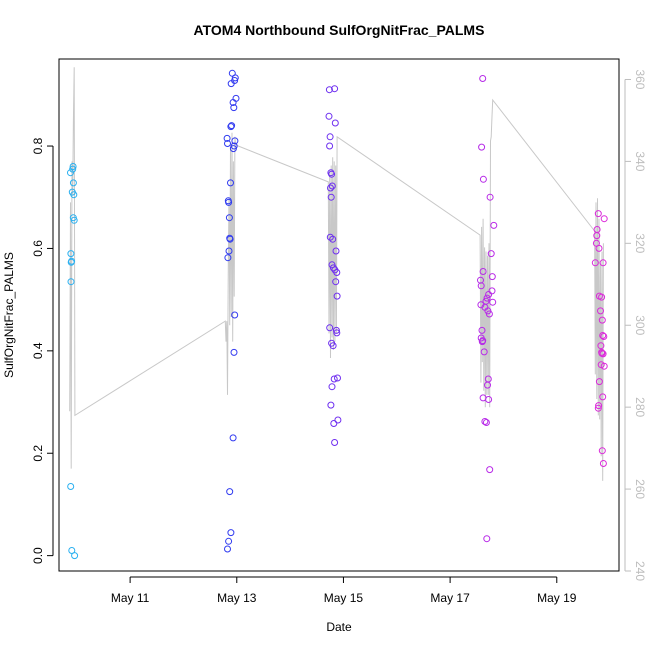 This screenshot has height=650, width=650. What do you see at coordinates (38, 145) in the screenshot?
I see `y-tick-label: 0.8` at bounding box center [38, 145].